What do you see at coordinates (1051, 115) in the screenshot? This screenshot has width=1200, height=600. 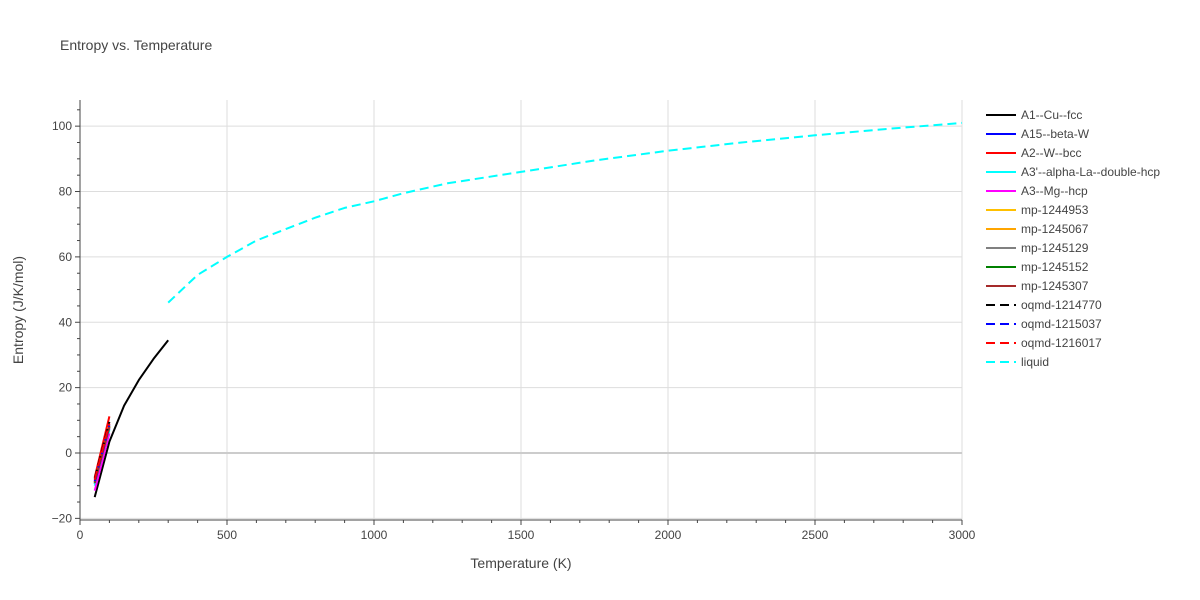 I see `legend-label: A1--Cu--fcc` at bounding box center [1051, 115].